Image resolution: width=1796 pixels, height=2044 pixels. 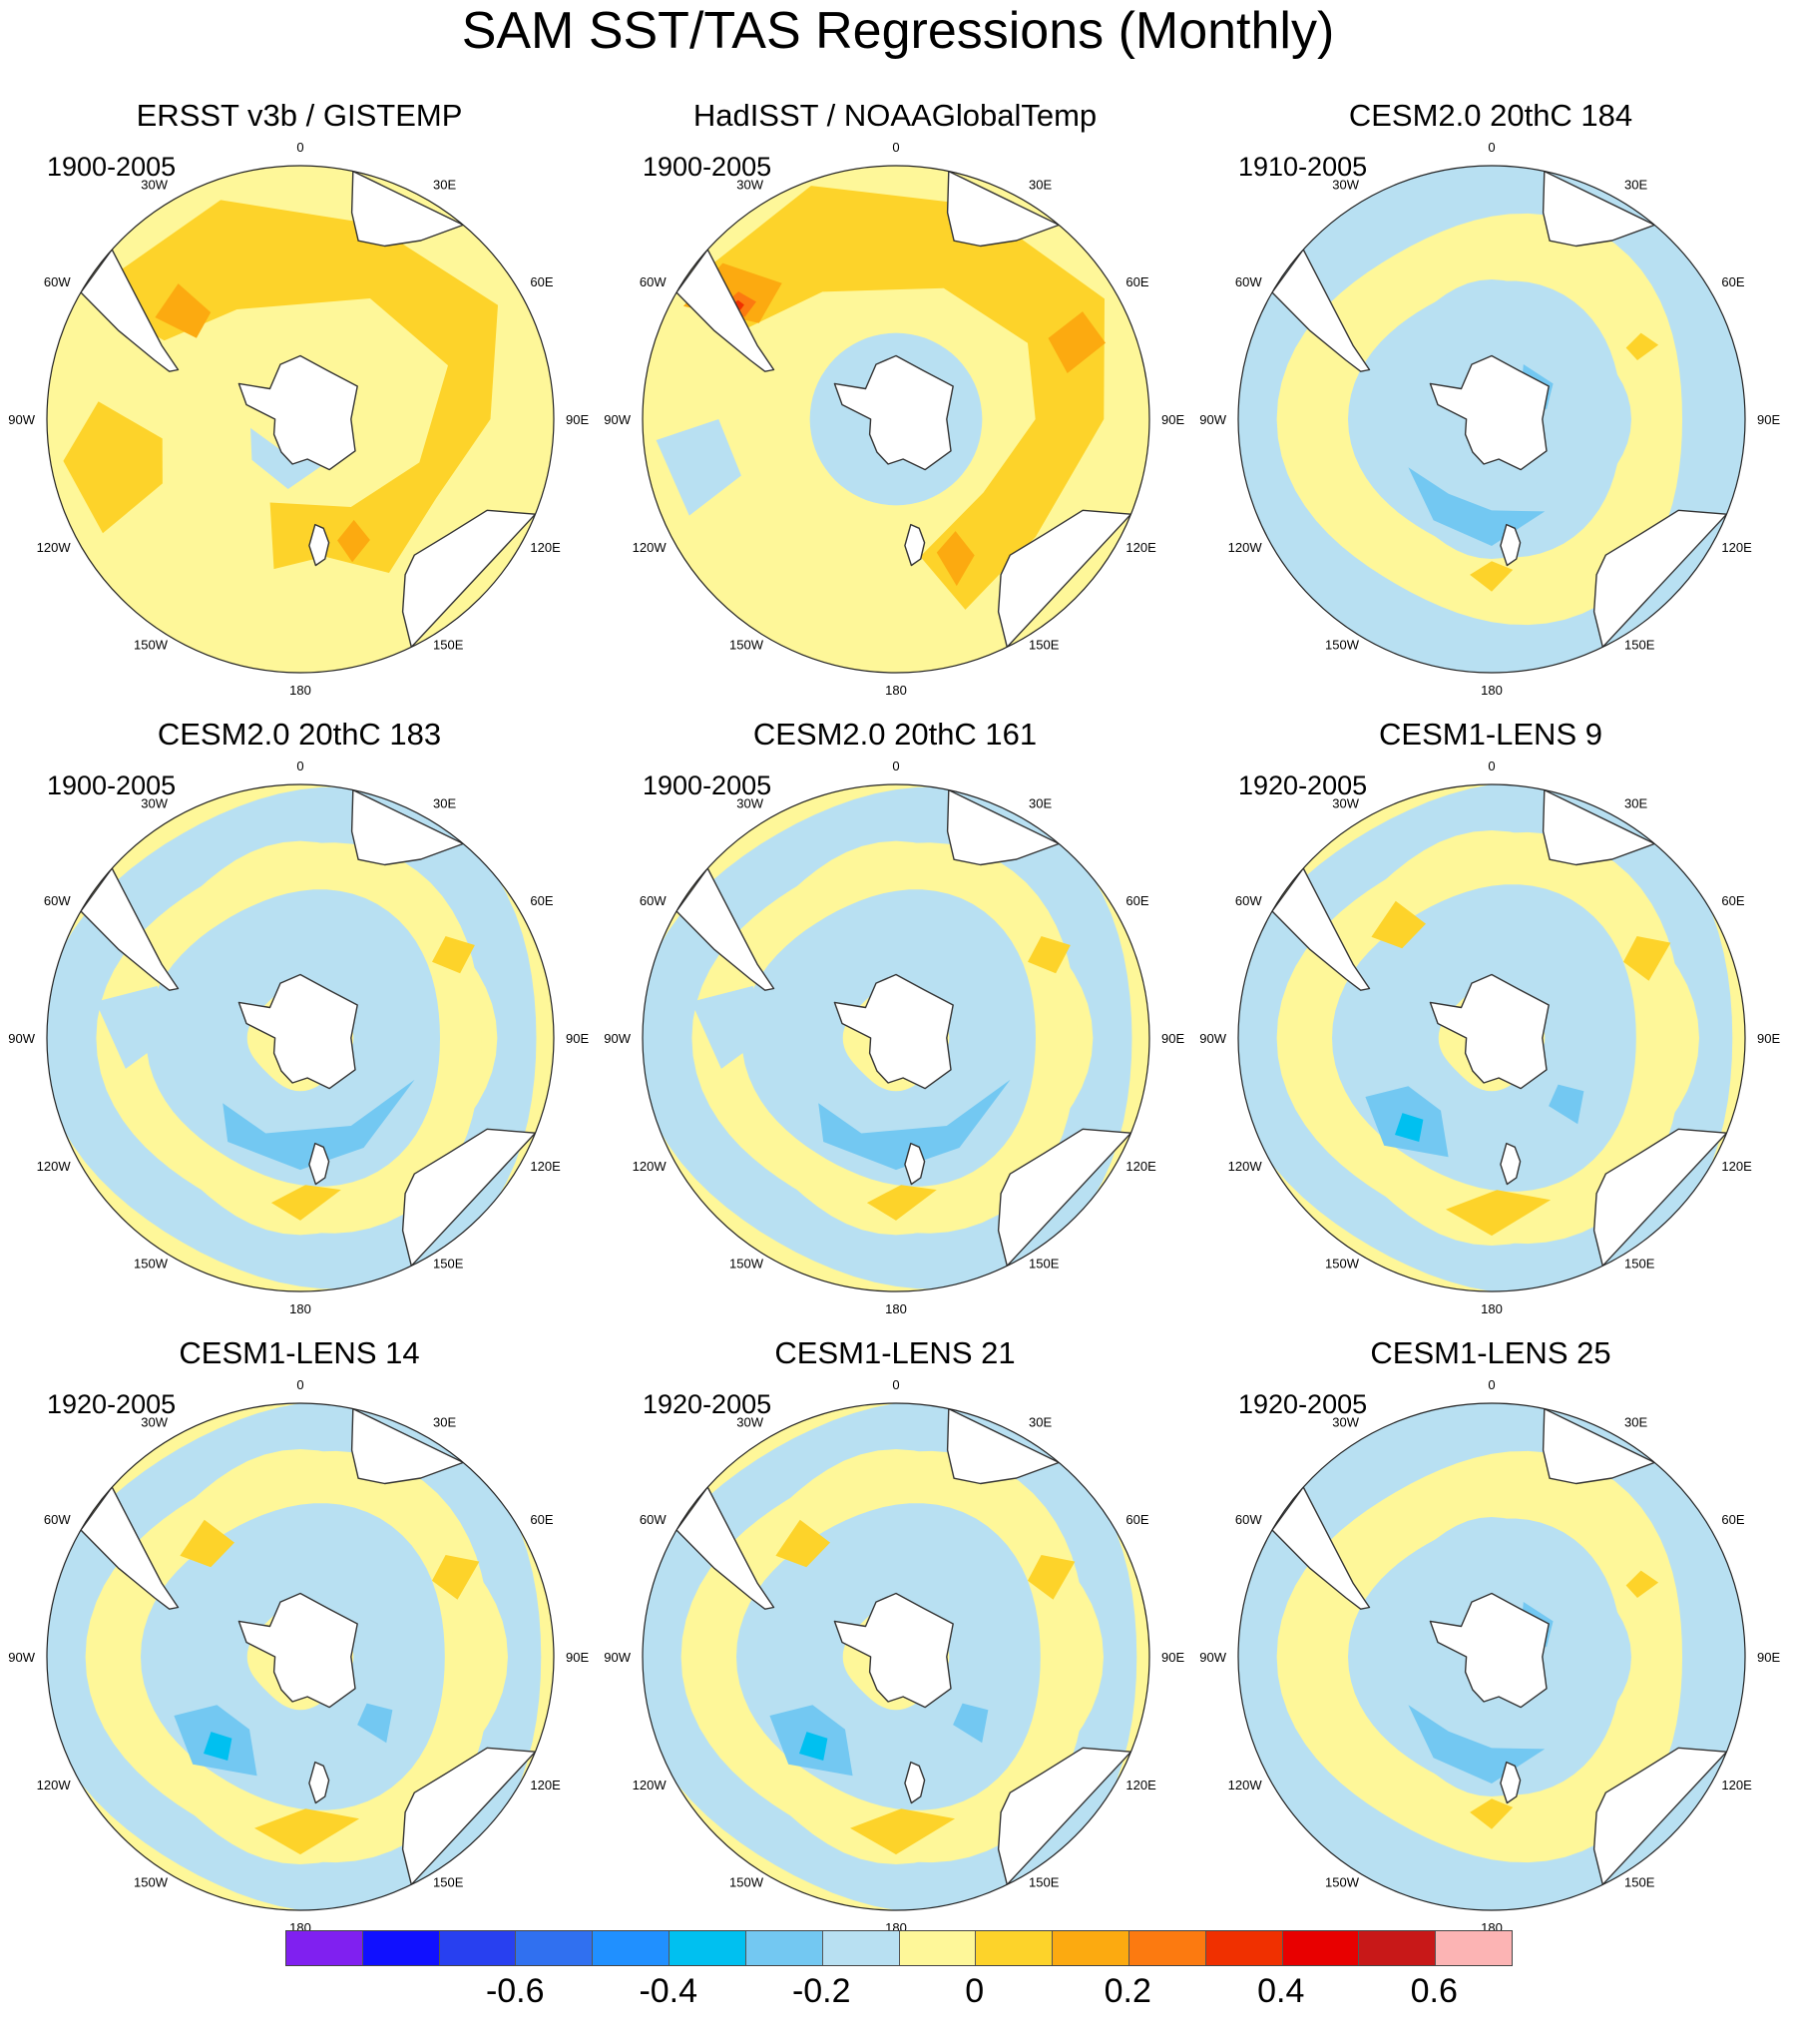 What do you see at coordinates (1303, 167) in the screenshot?
I see `panel-years: 1910-2005` at bounding box center [1303, 167].